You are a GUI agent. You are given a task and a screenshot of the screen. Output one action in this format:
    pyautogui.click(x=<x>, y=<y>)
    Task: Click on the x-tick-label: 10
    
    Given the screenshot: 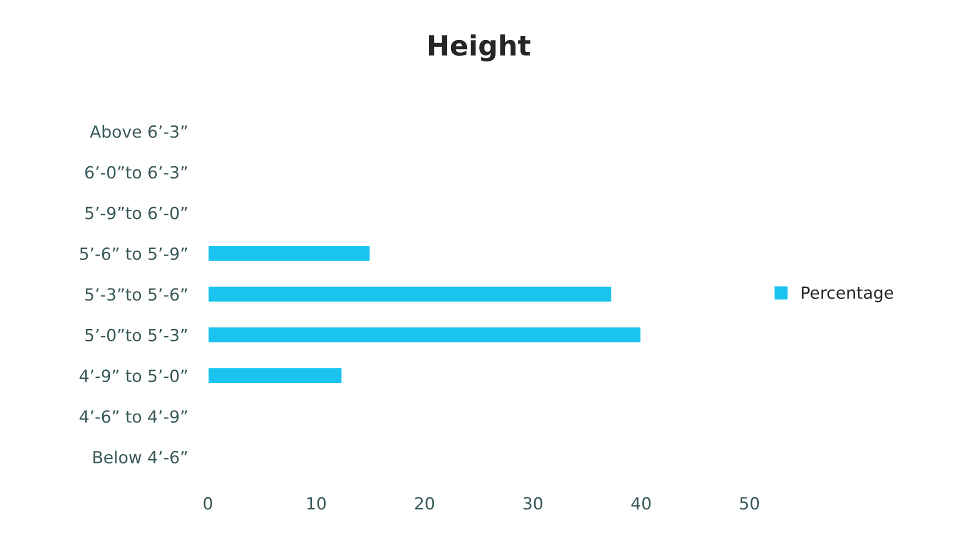 What is the action you would take?
    pyautogui.click(x=316, y=503)
    